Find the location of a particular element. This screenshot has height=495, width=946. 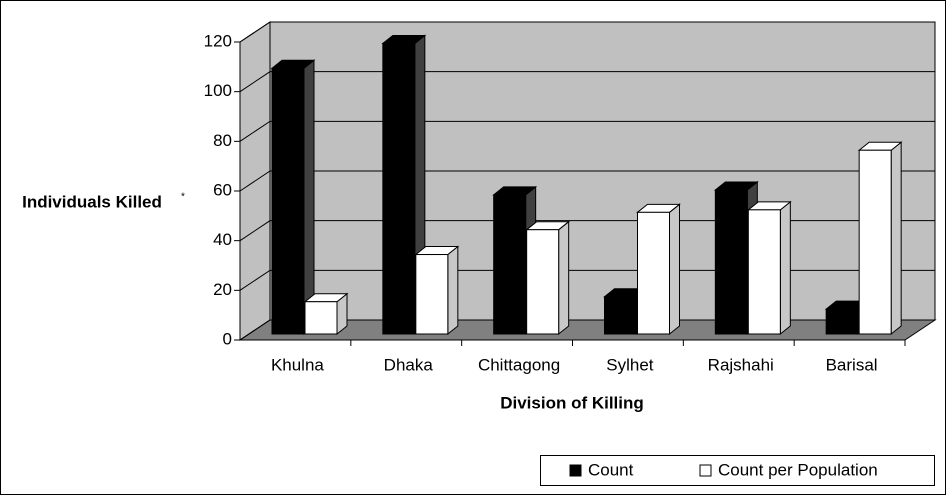

y-tick-label: 80 is located at coordinates (222, 140).